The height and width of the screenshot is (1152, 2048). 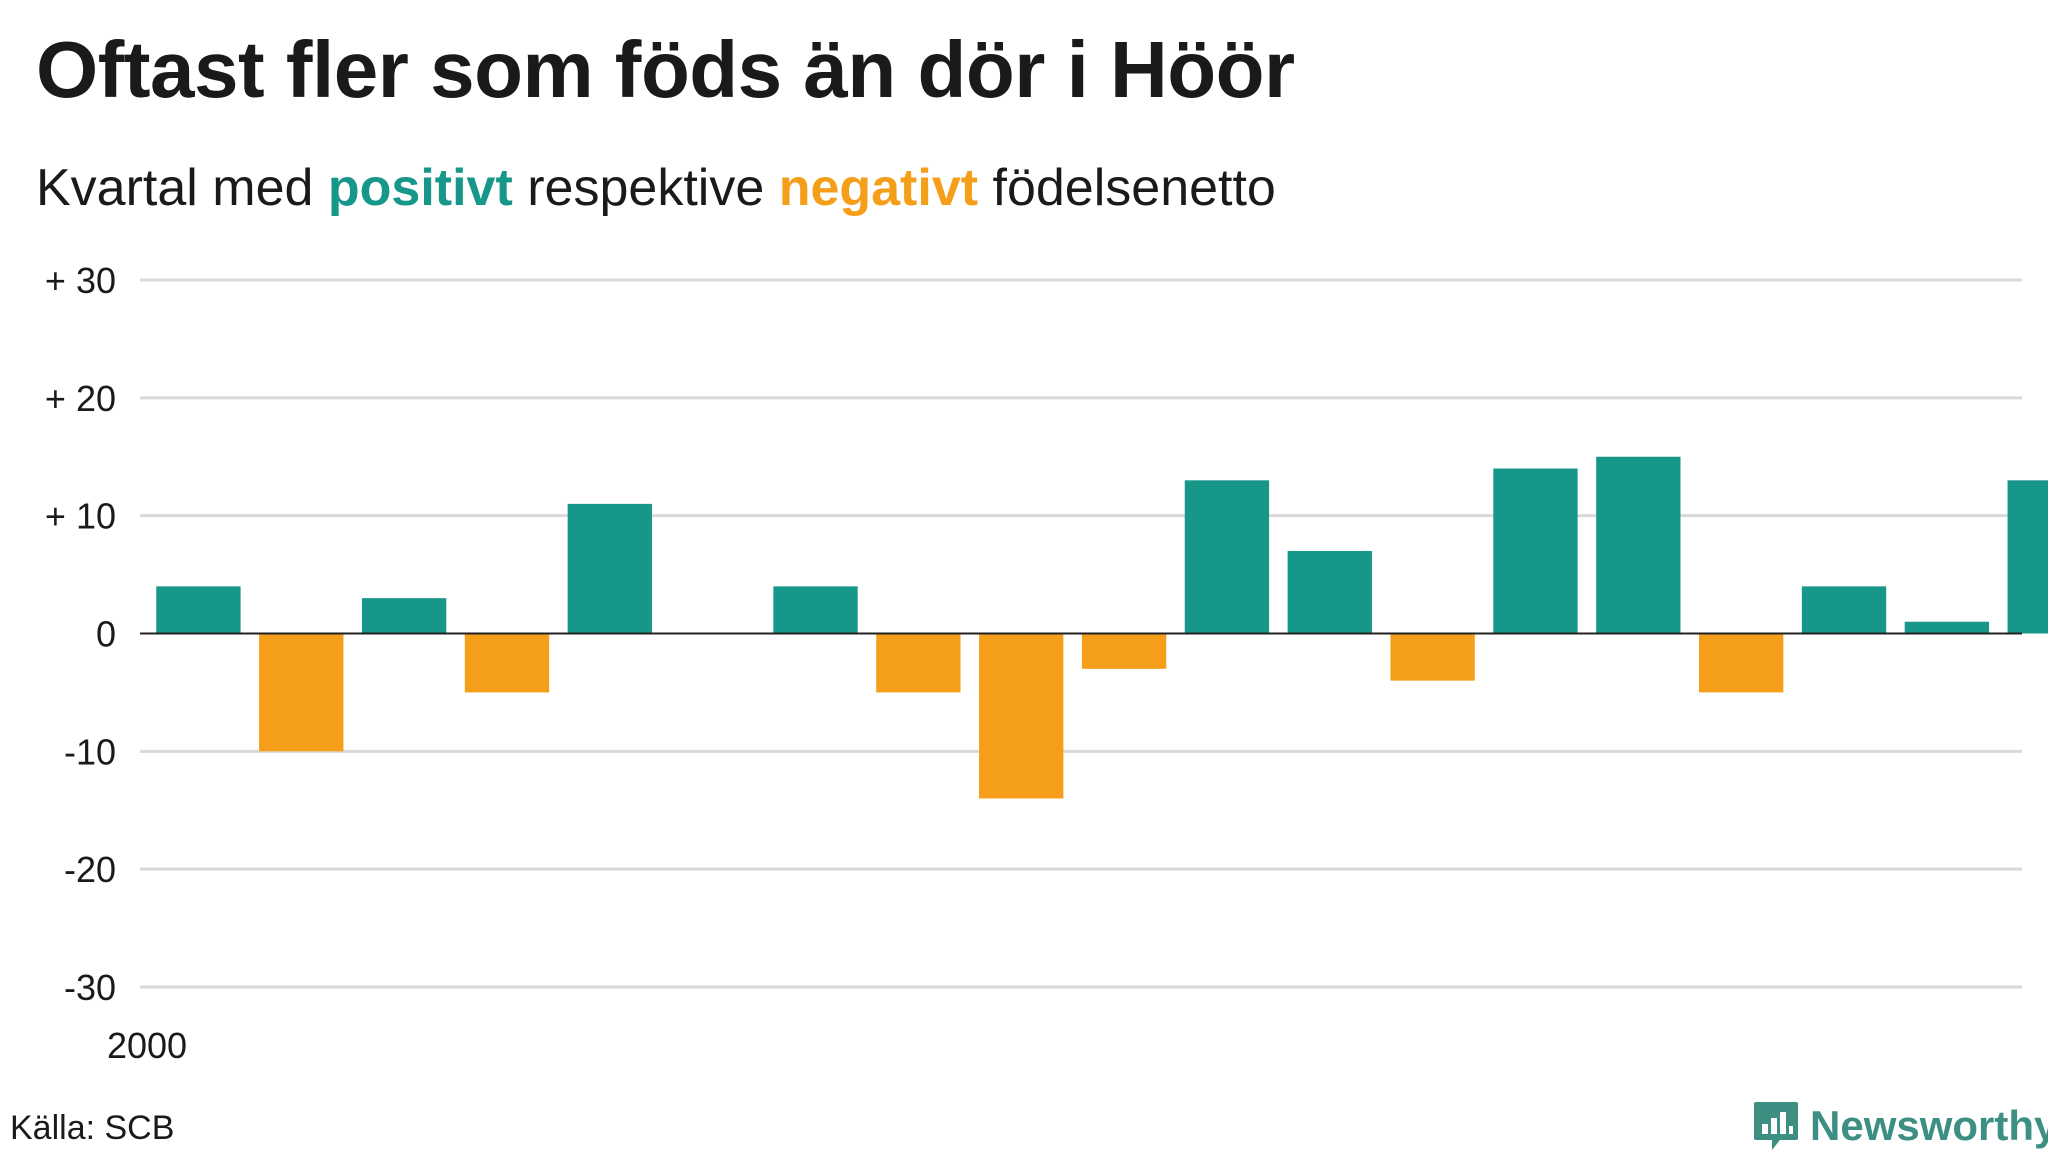 I want to click on y-tick-label: -10, so click(x=90, y=751).